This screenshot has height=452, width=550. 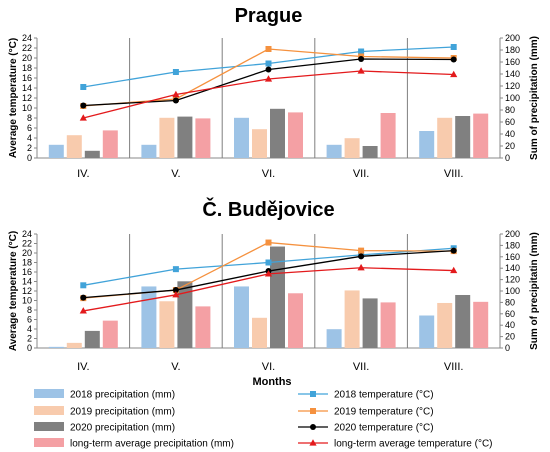 What do you see at coordinates (27, 272) in the screenshot?
I see `y-tick-label: 16` at bounding box center [27, 272].